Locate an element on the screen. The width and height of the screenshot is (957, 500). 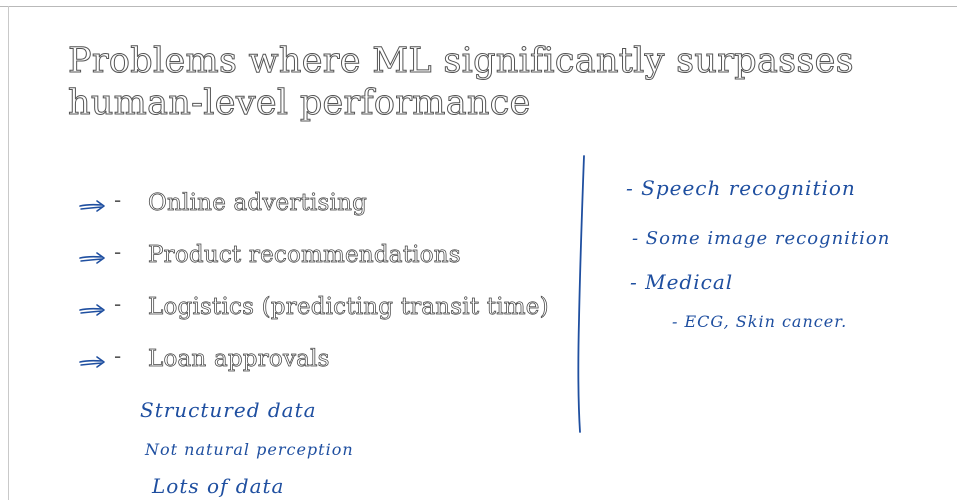
handwritten-note: - ECG, Skin cancer. is located at coordinates (760, 321).